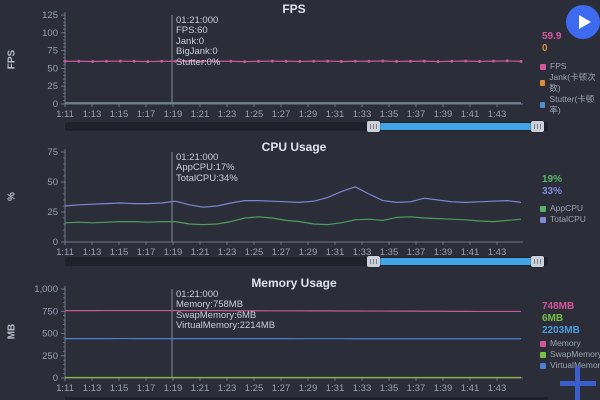 The height and width of the screenshot is (400, 600). Describe the element at coordinates (50, 33) in the screenshot. I see `axis-tick-label: 100` at that location.